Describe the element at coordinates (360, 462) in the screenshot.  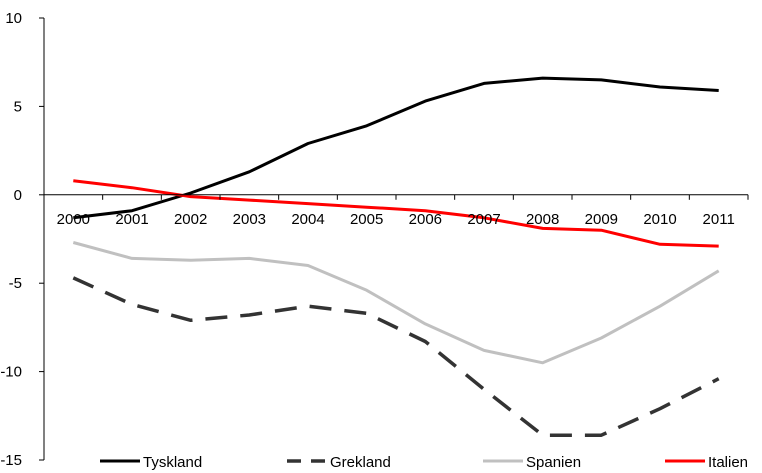
I see `legend-label-grekland: Grekland` at that location.